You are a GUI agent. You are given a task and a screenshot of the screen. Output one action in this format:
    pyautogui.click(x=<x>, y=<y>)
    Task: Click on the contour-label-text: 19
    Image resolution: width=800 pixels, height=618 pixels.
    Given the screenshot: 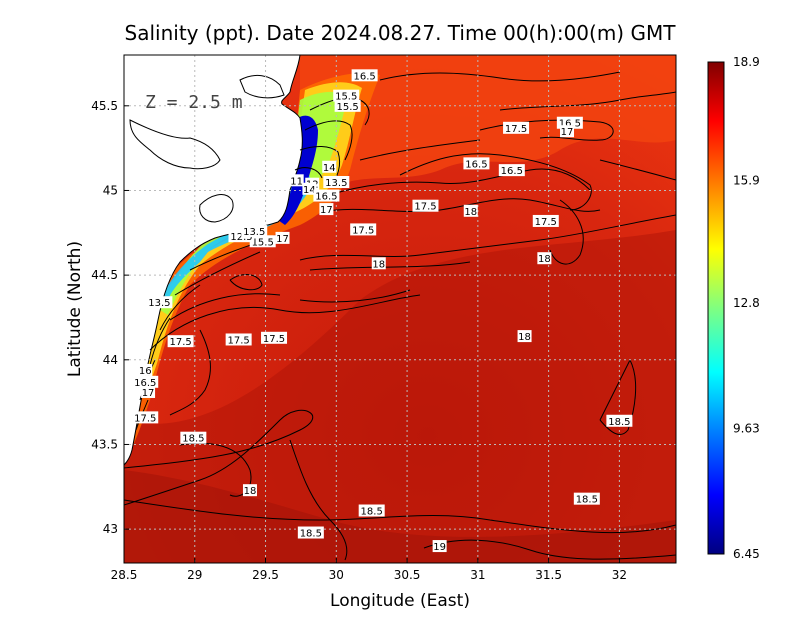 What is the action you would take?
    pyautogui.click(x=439, y=547)
    